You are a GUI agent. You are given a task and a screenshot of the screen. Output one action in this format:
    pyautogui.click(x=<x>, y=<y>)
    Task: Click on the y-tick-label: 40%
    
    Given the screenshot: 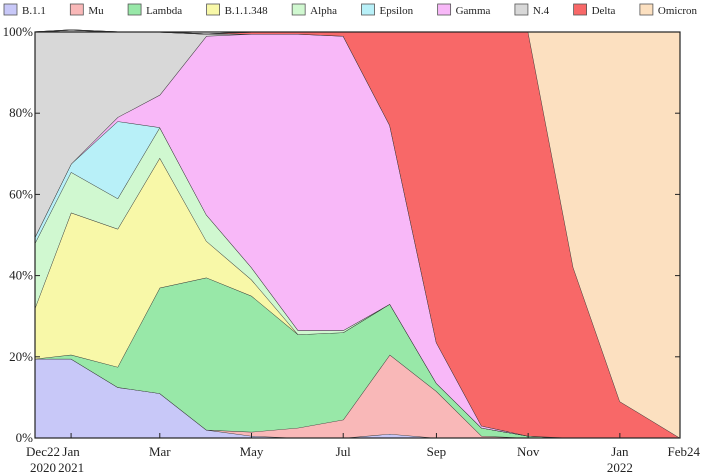 What is the action you would take?
    pyautogui.click(x=21, y=275)
    